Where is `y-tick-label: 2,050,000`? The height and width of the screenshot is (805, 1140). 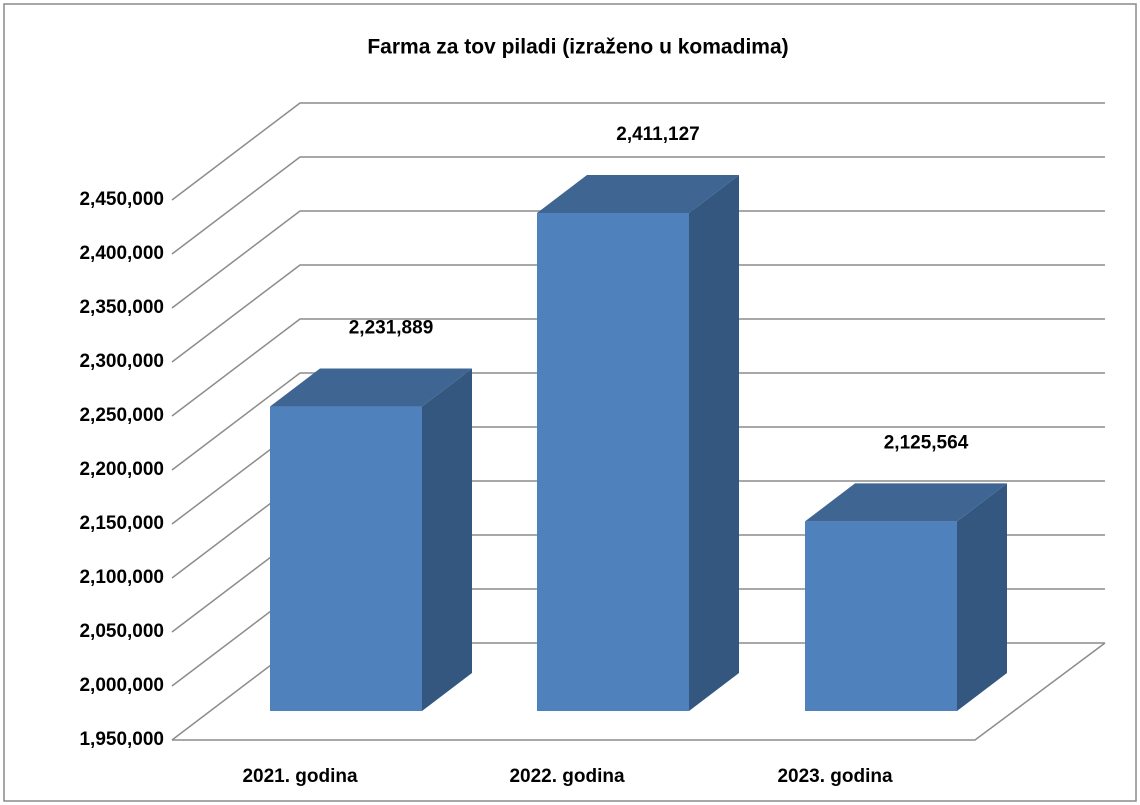
y-tick-label: 2,050,000 is located at coordinates (121, 631).